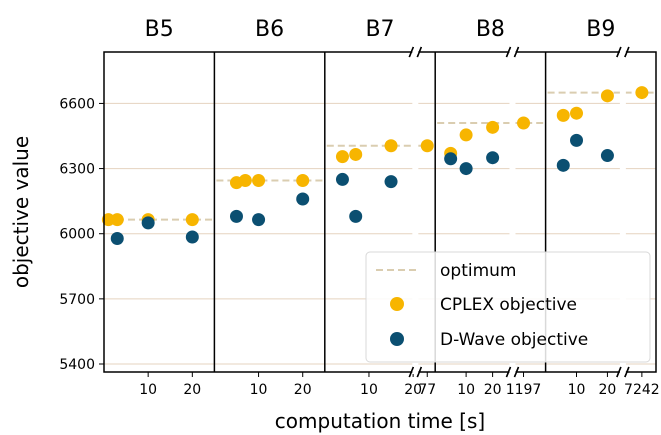  What do you see at coordinates (524, 390) in the screenshot?
I see `x-tick-label: 1197` at bounding box center [524, 390].